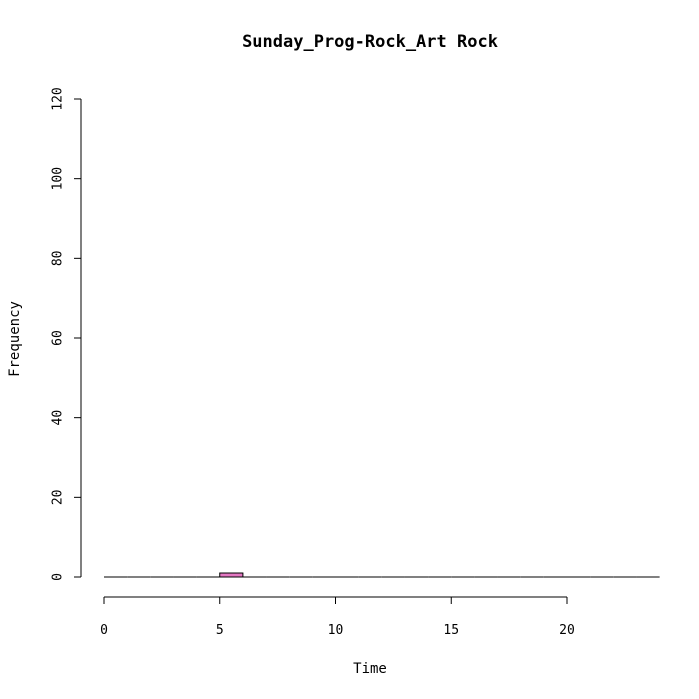 This screenshot has height=699, width=699. What do you see at coordinates (58, 98) in the screenshot?
I see `y-tick-label: 120` at bounding box center [58, 98].